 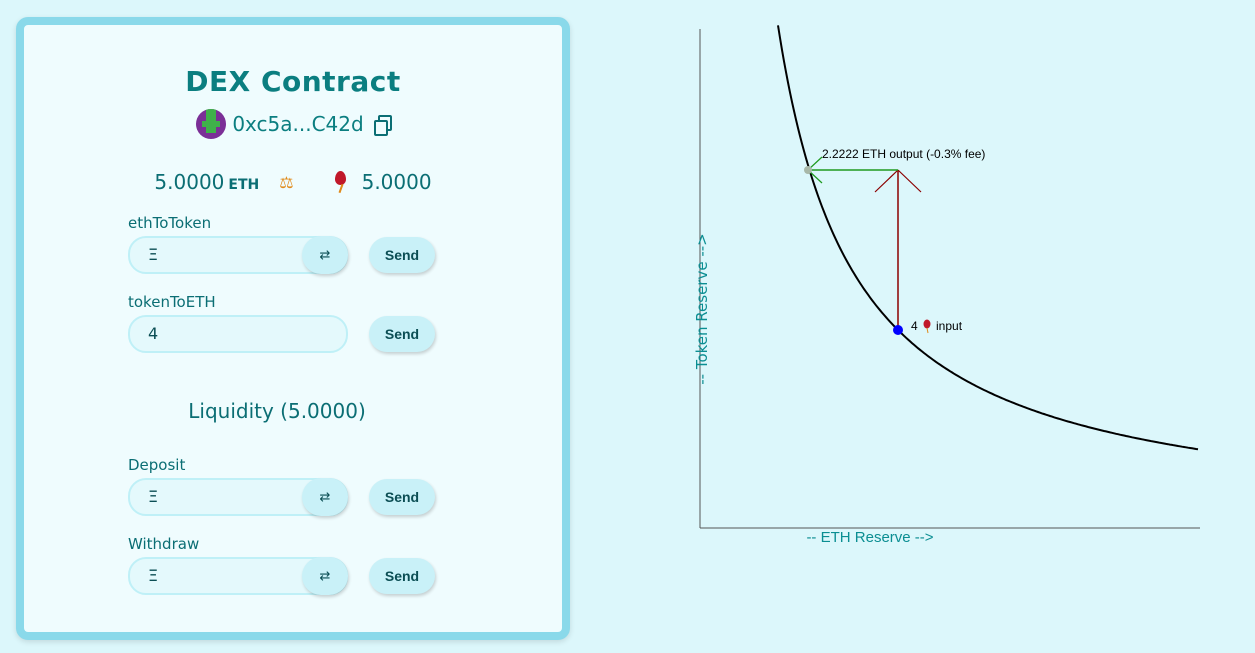 What do you see at coordinates (189, 182) in the screenshot?
I see `eth-balance-value: 5.0000` at bounding box center [189, 182].